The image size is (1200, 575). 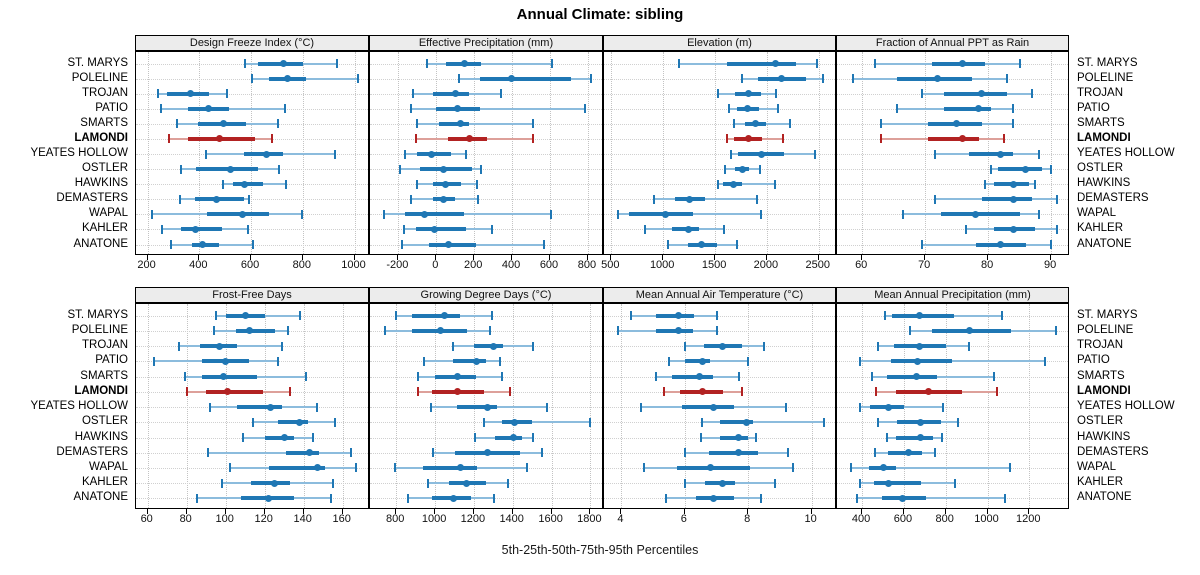 What do you see at coordinates (101, 436) in the screenshot?
I see `station-label-left-hawkins: HAWKINS` at bounding box center [101, 436].